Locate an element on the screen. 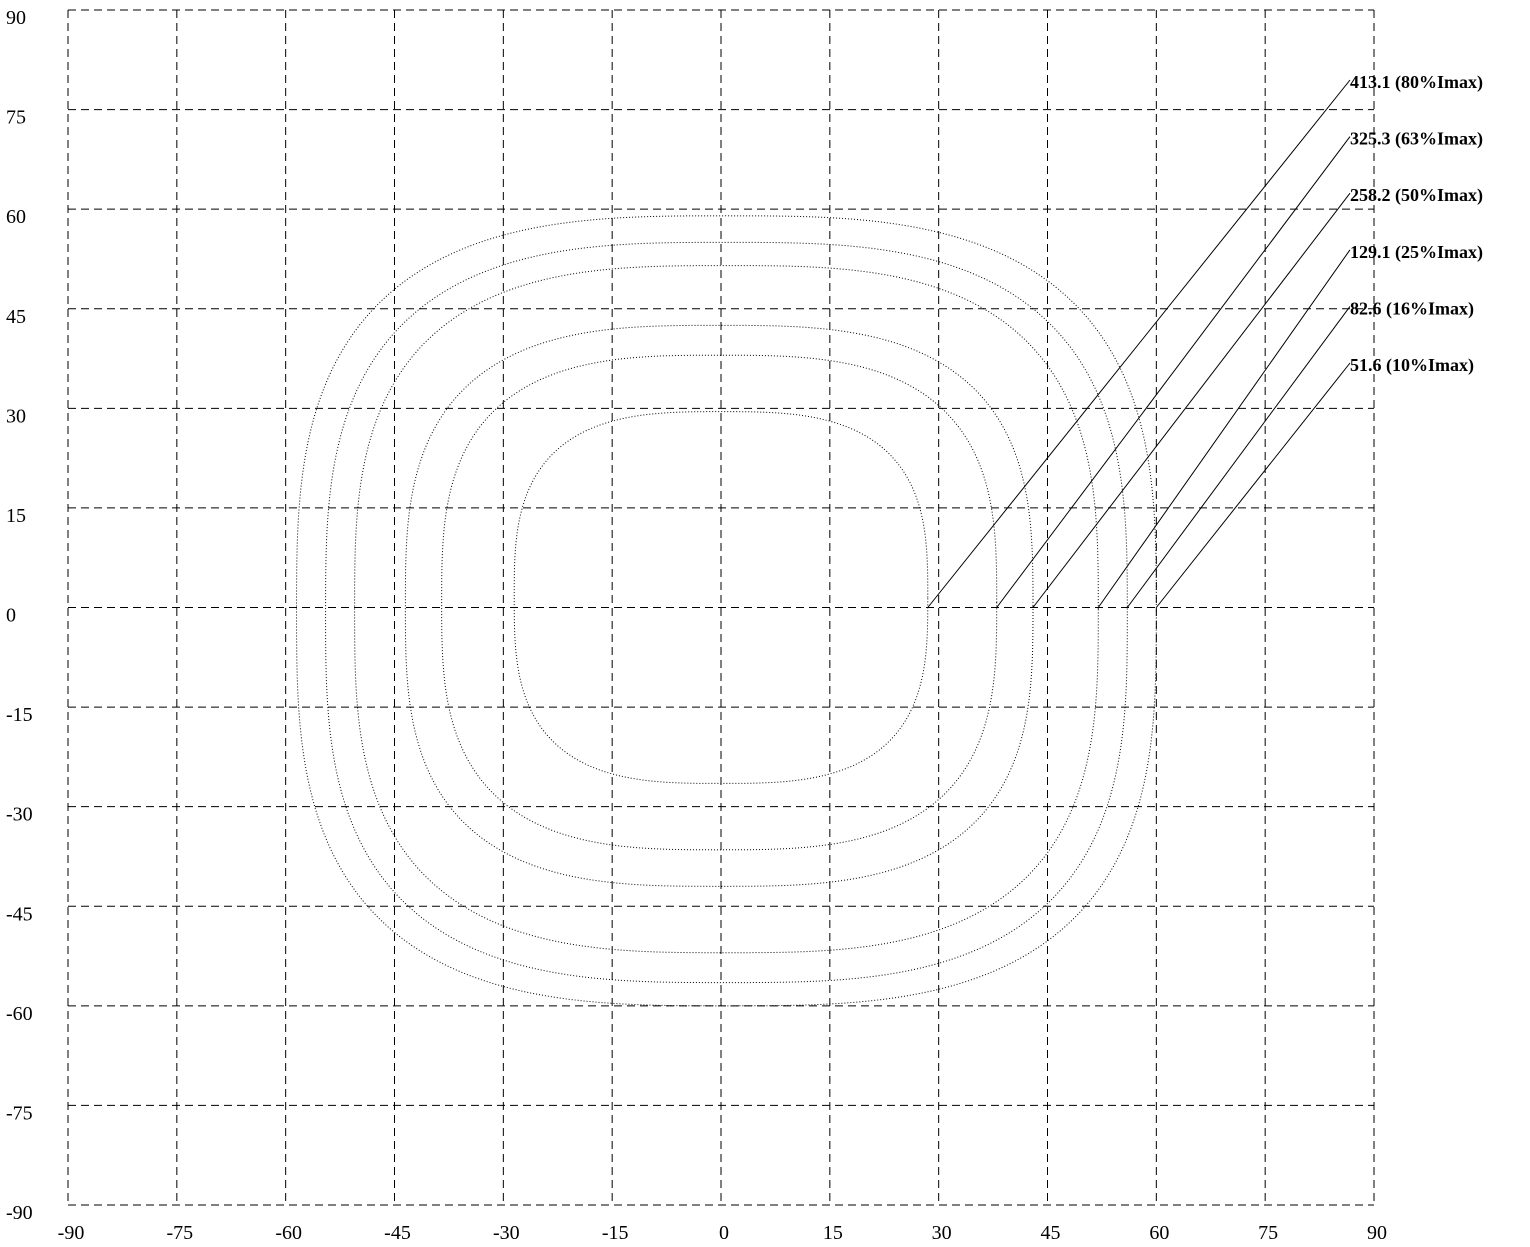 This screenshot has height=1247, width=1530. x-tick-label: -60 is located at coordinates (288, 1233).